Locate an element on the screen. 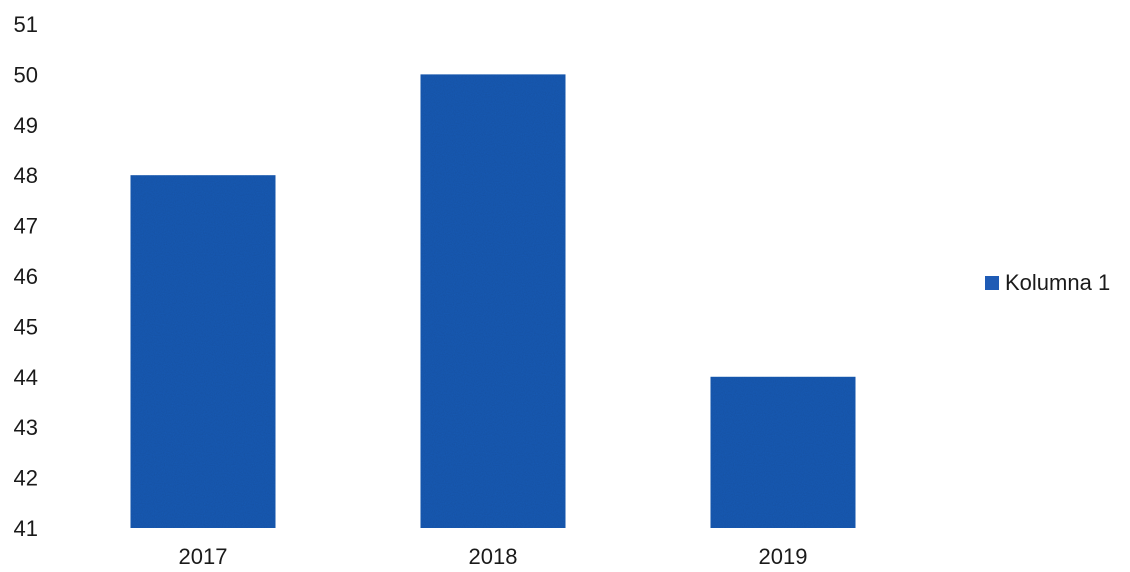 The image size is (1130, 572). x-axis: 2017 2018 2019 is located at coordinates (493, 556).